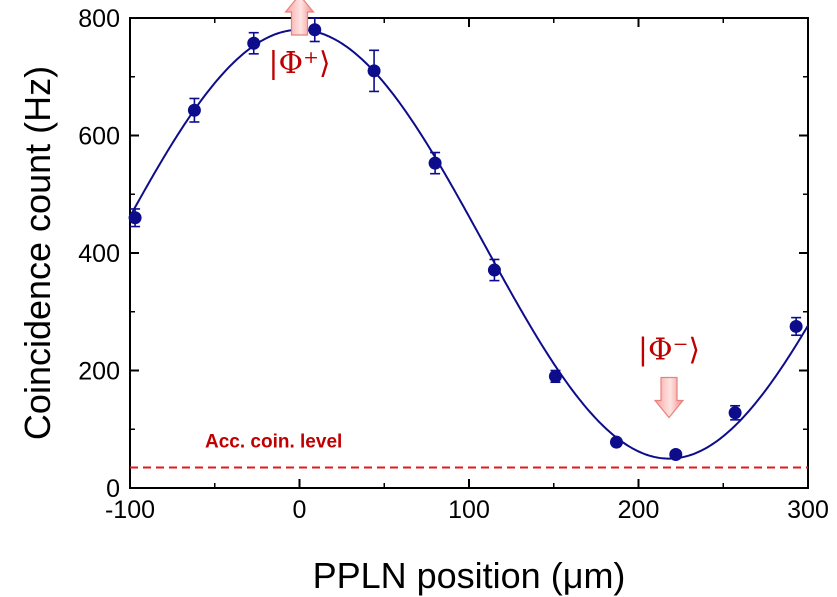  Describe the element at coordinates (37, 253) in the screenshot. I see `y-axis-title: Coincidence count (Hz)` at that location.